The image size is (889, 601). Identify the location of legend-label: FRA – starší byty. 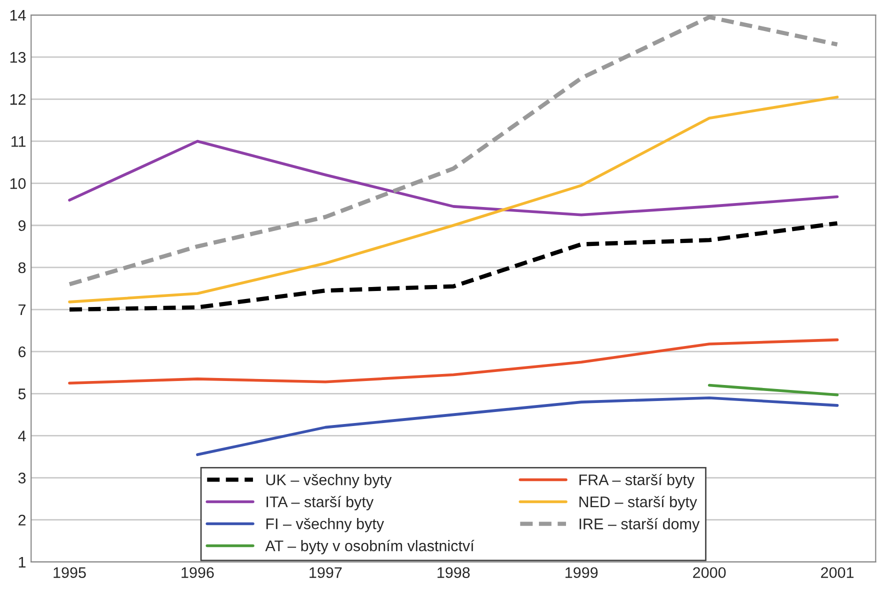
(637, 481).